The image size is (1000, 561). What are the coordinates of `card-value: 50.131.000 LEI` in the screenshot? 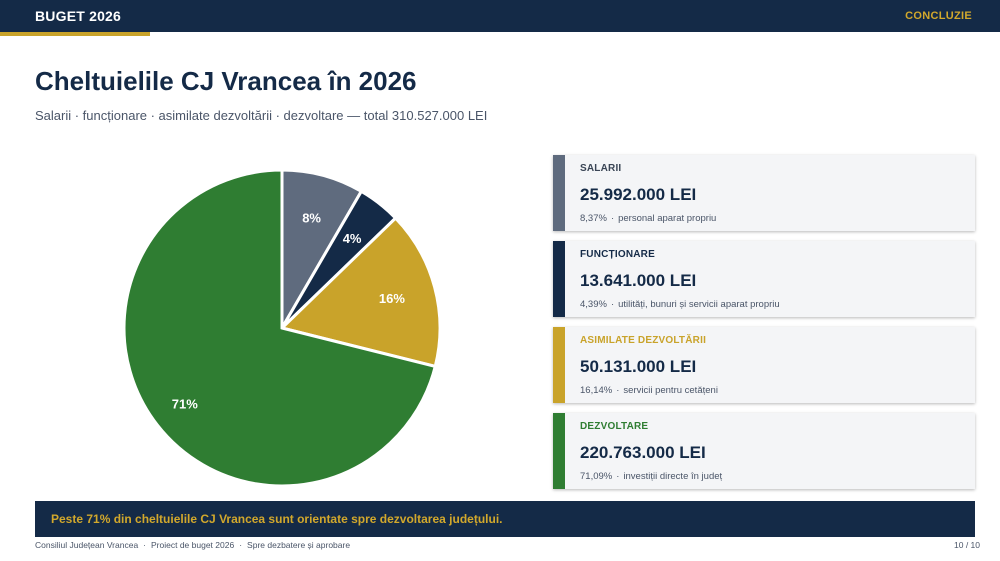 It's located at (638, 366).